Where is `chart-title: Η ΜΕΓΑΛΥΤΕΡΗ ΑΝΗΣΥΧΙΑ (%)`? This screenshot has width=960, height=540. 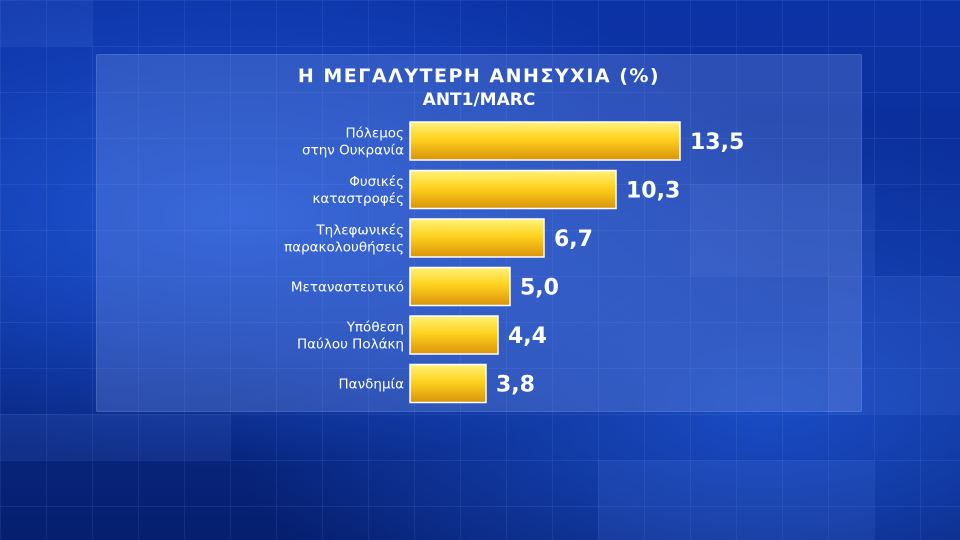
chart-title: Η ΜΕΓΑΛΥΤΕΡΗ ΑΝΗΣΥΧΙΑ (%) is located at coordinates (479, 76).